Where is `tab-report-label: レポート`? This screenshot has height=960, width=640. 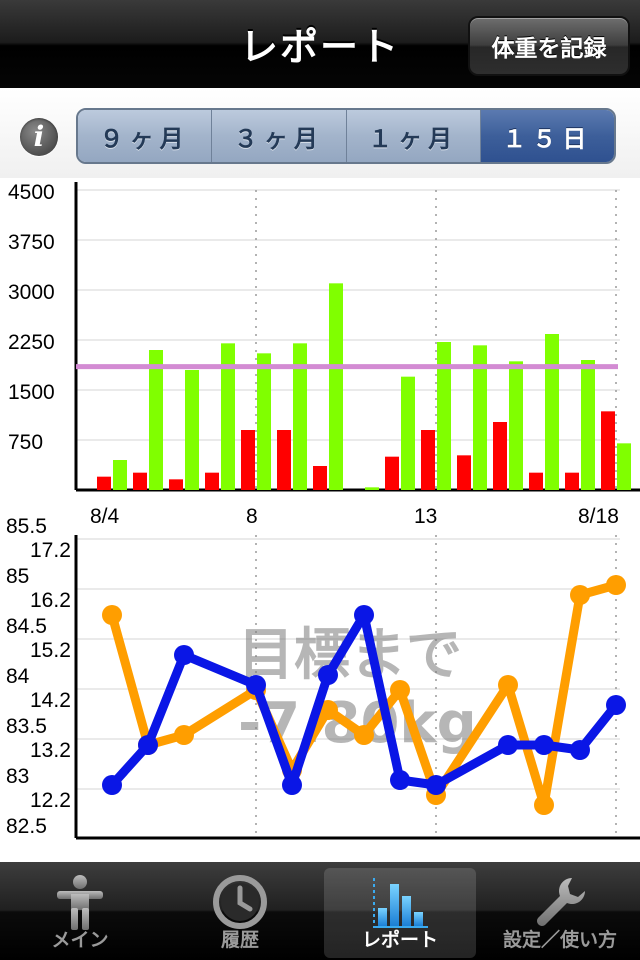
tab-report-label: レポート is located at coordinates (399, 940).